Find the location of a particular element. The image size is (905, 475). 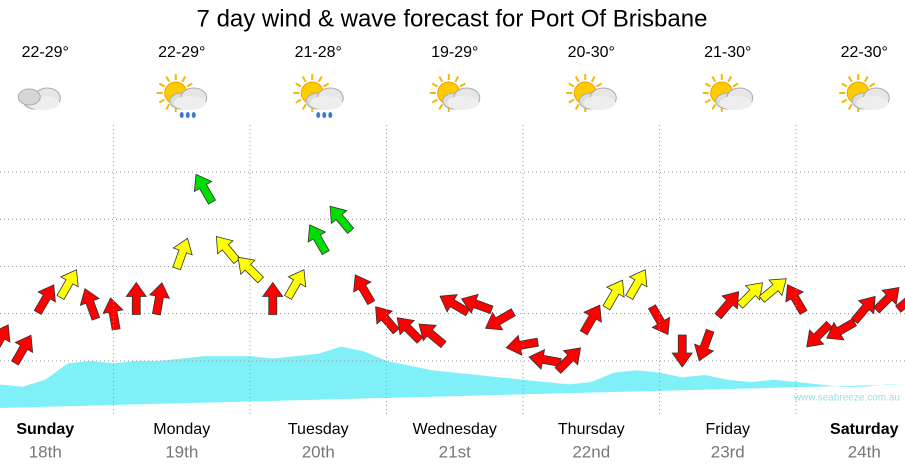

temperature: 22-30° is located at coordinates (864, 52).